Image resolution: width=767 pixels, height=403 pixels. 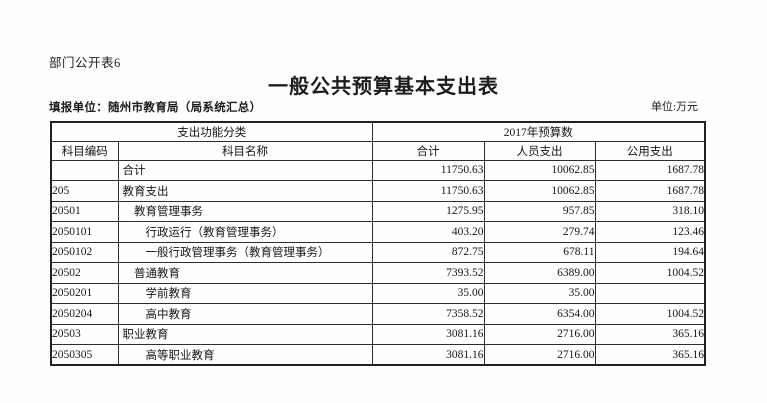 I want to click on cell-code: 2050204, so click(x=84, y=314).